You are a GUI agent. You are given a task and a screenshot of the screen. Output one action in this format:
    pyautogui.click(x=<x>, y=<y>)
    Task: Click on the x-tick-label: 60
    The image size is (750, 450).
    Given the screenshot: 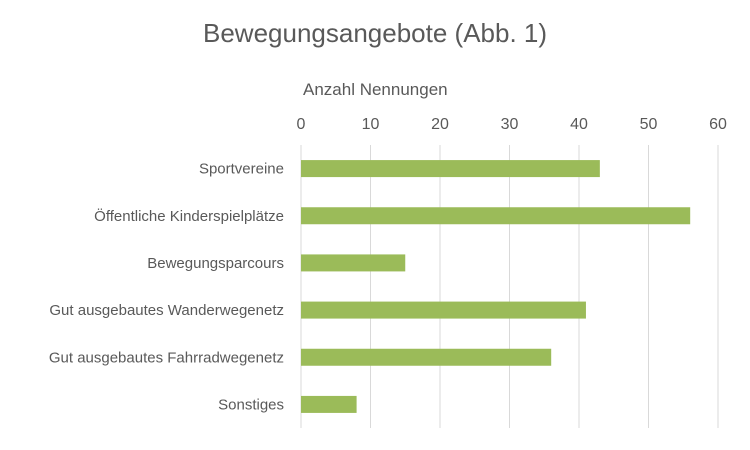 What is the action you would take?
    pyautogui.click(x=718, y=124)
    